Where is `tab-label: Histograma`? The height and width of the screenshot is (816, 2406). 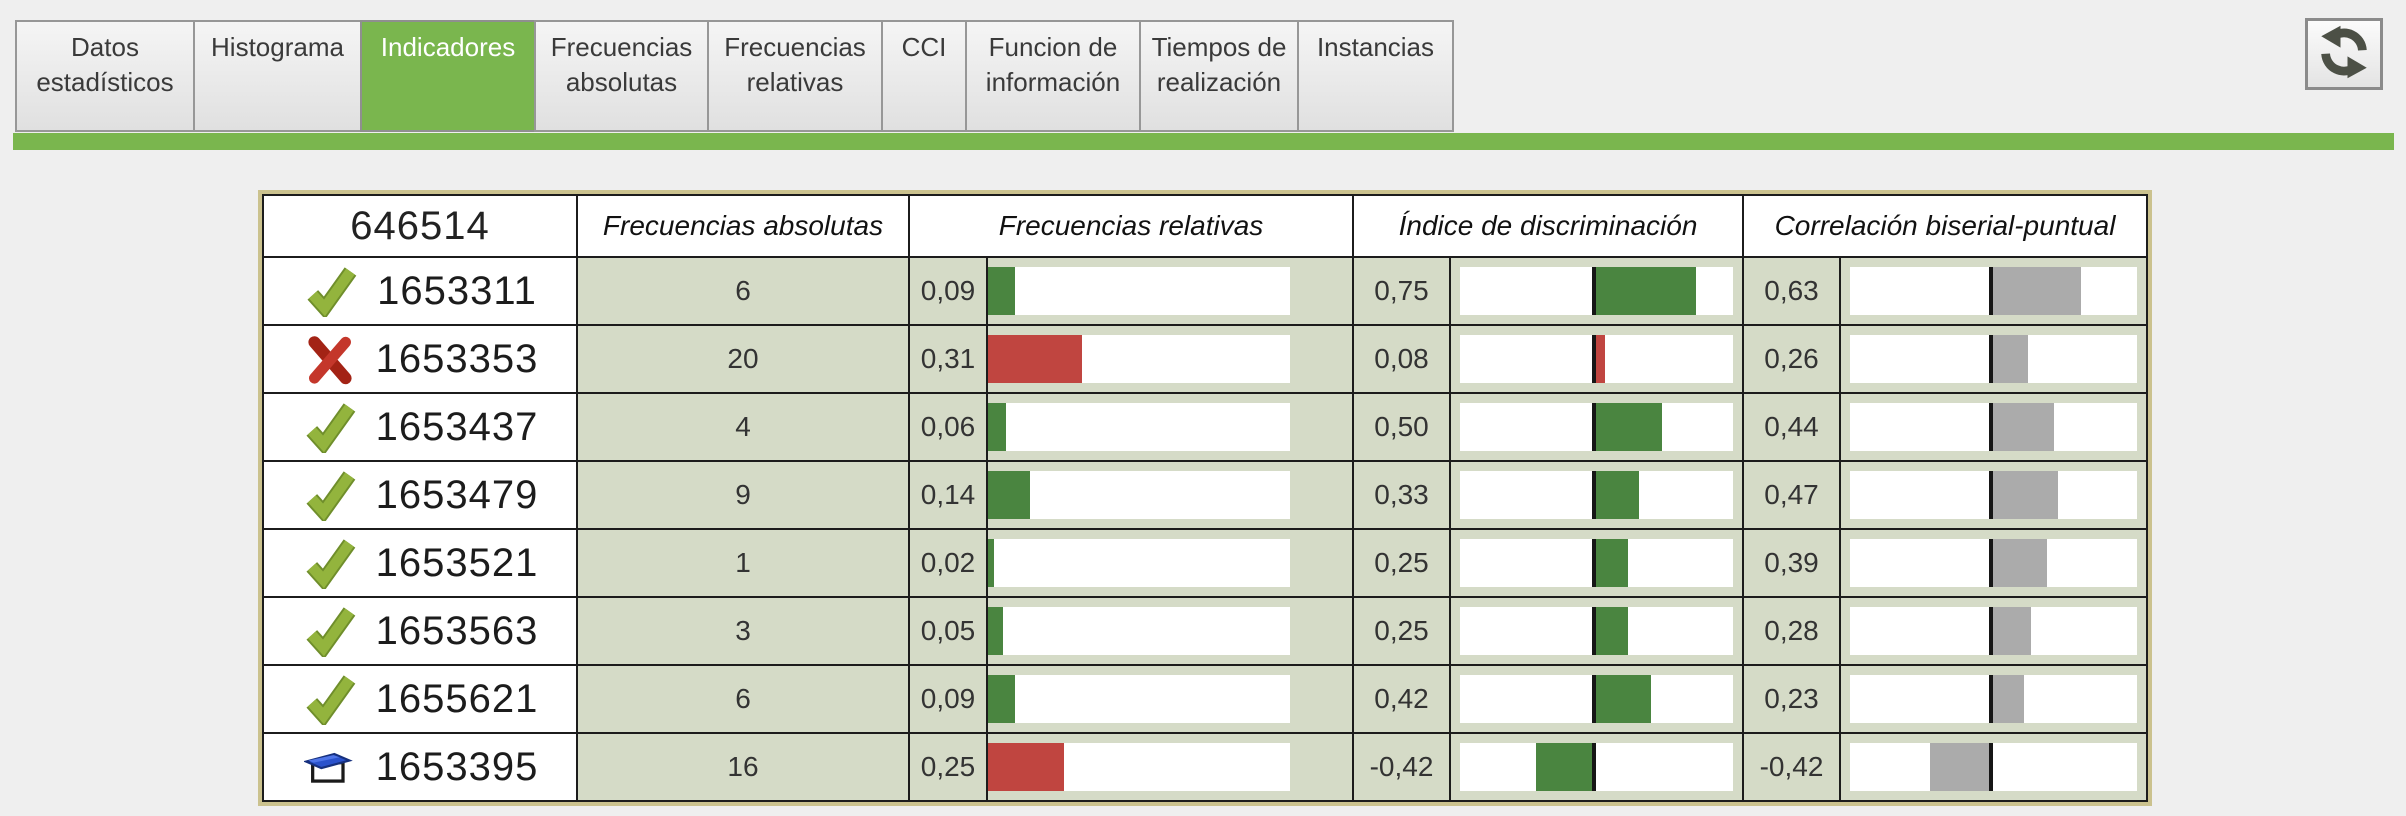 tab-label: Histograma is located at coordinates (277, 47).